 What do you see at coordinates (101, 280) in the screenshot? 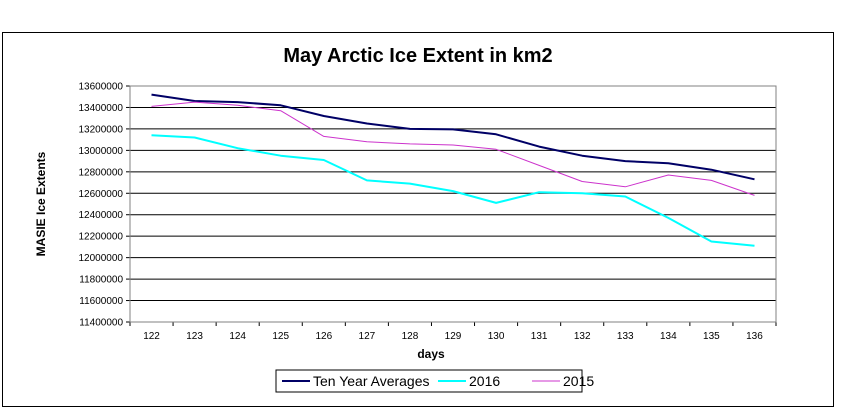
I see `y-tick-label: 11800000` at bounding box center [101, 280].